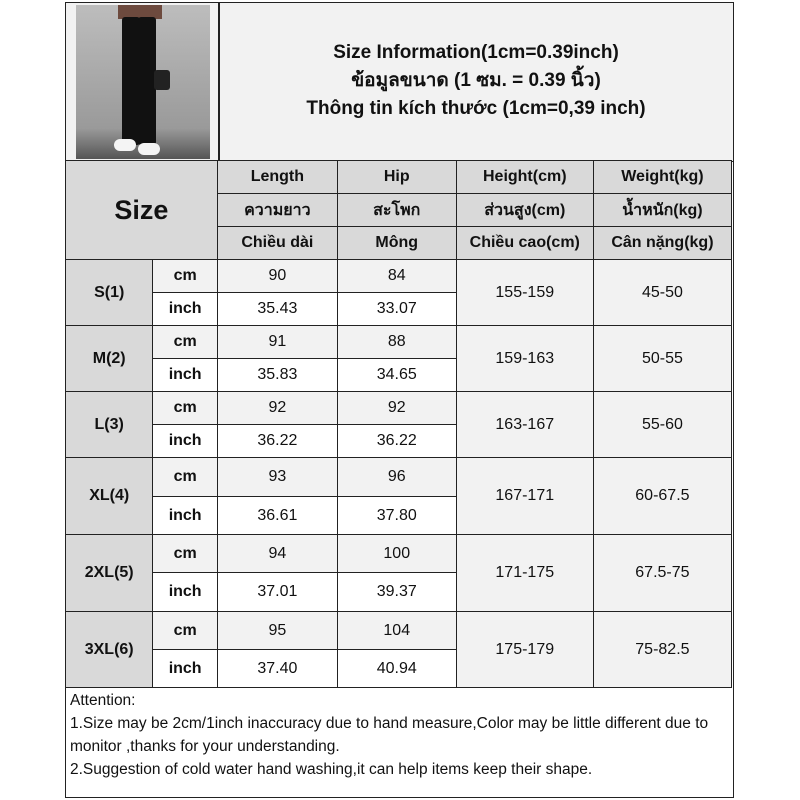  I want to click on hip-cm: 88, so click(396, 342).